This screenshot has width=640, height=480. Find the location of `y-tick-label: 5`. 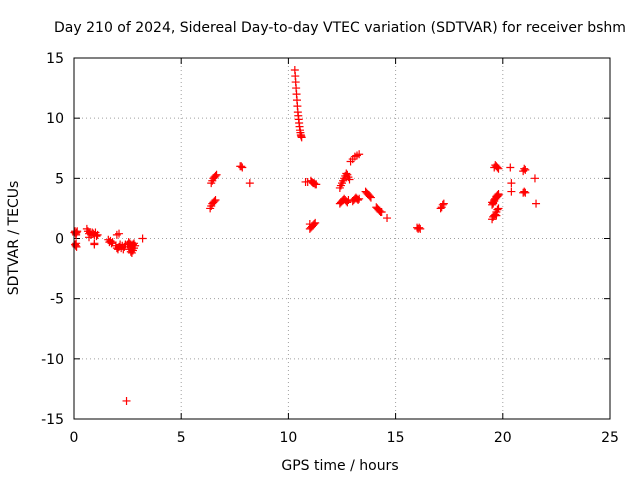

y-tick-label: 5 is located at coordinates (59, 179).